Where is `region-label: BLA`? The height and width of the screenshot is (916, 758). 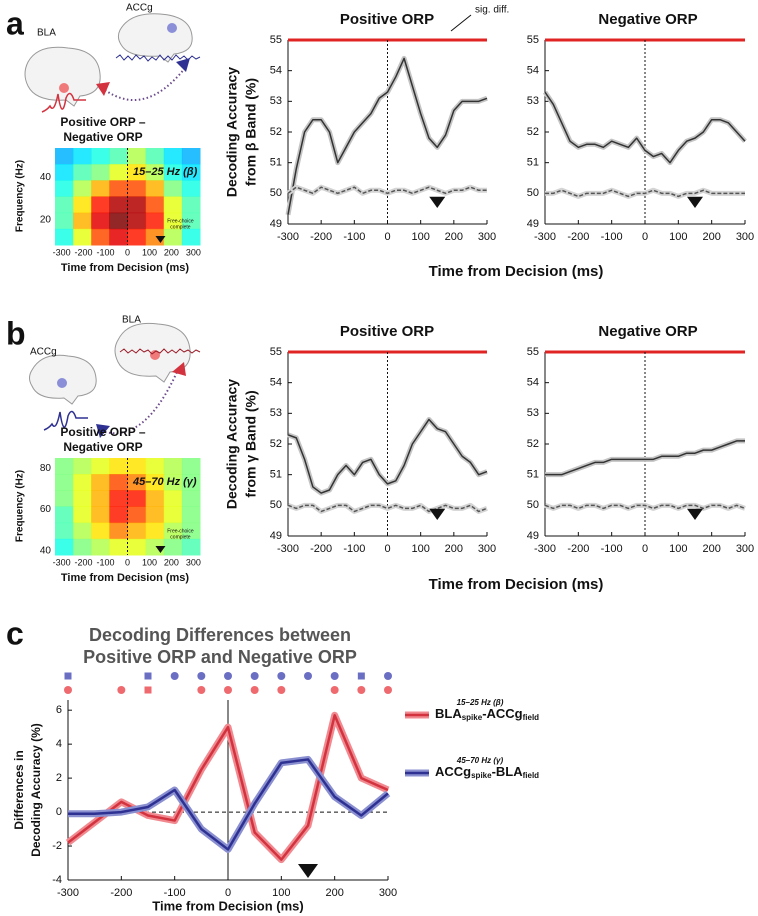 region-label: BLA is located at coordinates (46, 33).